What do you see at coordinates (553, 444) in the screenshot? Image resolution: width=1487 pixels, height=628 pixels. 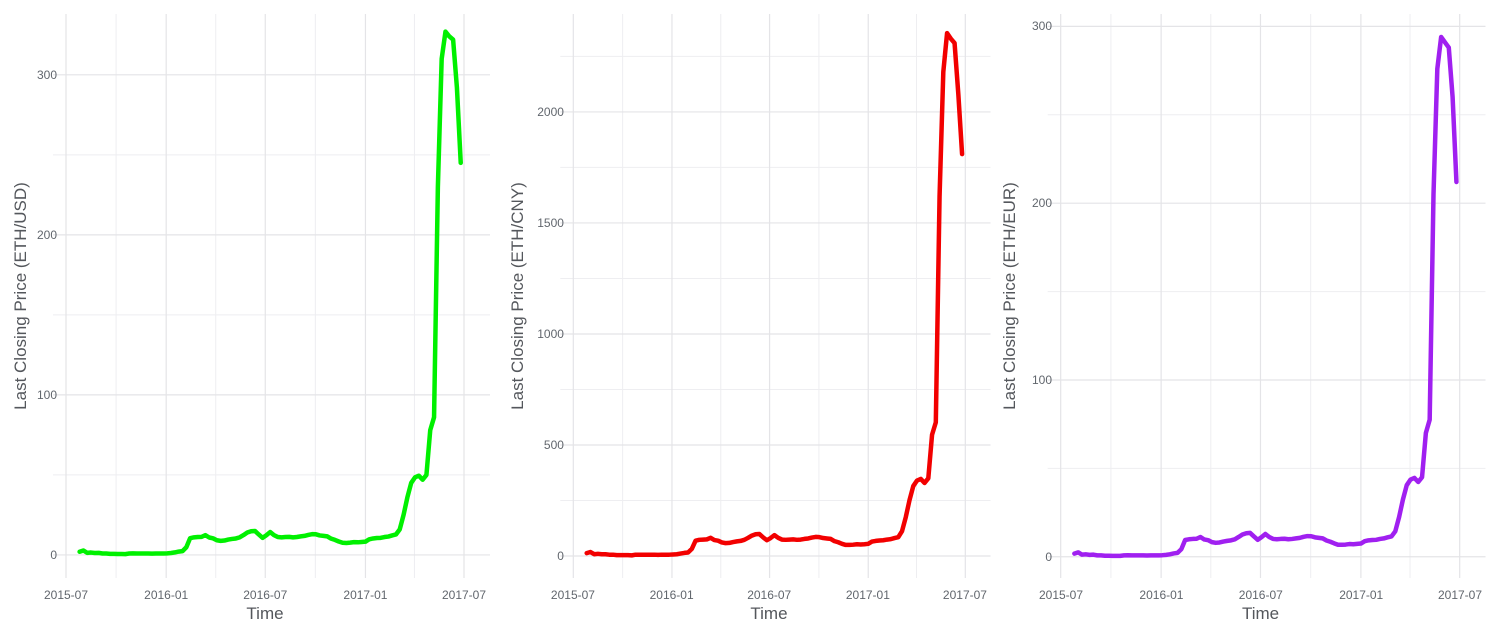 I see `y-tick-label: 500` at bounding box center [553, 444].